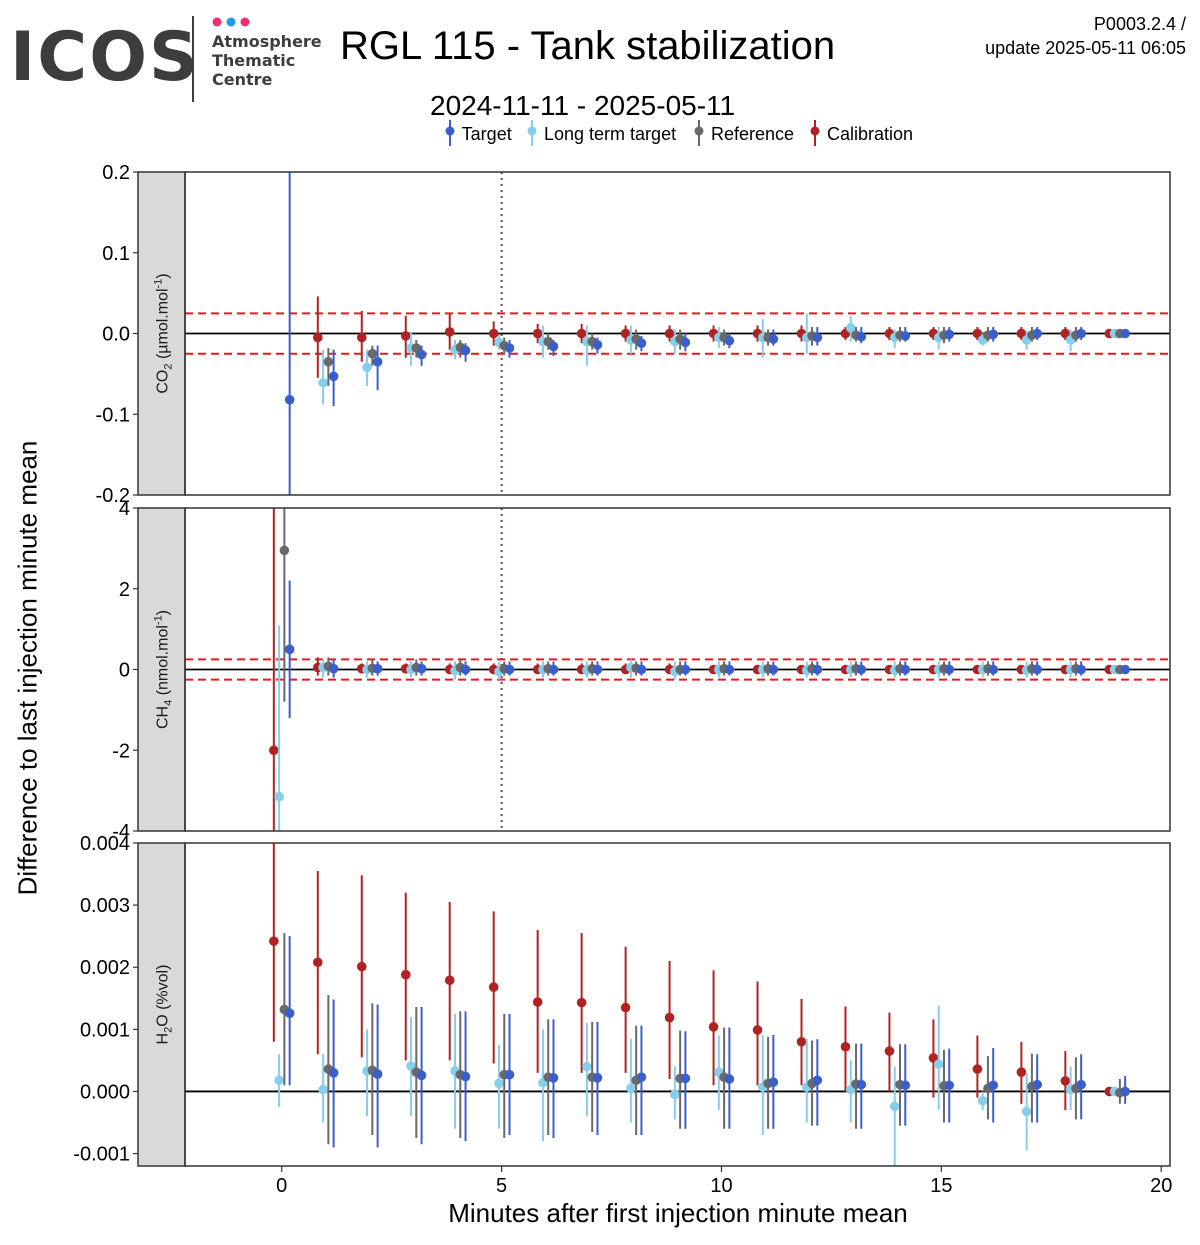 The width and height of the screenshot is (1200, 1245). I want to click on y-tick-label: -4, so click(121, 832).